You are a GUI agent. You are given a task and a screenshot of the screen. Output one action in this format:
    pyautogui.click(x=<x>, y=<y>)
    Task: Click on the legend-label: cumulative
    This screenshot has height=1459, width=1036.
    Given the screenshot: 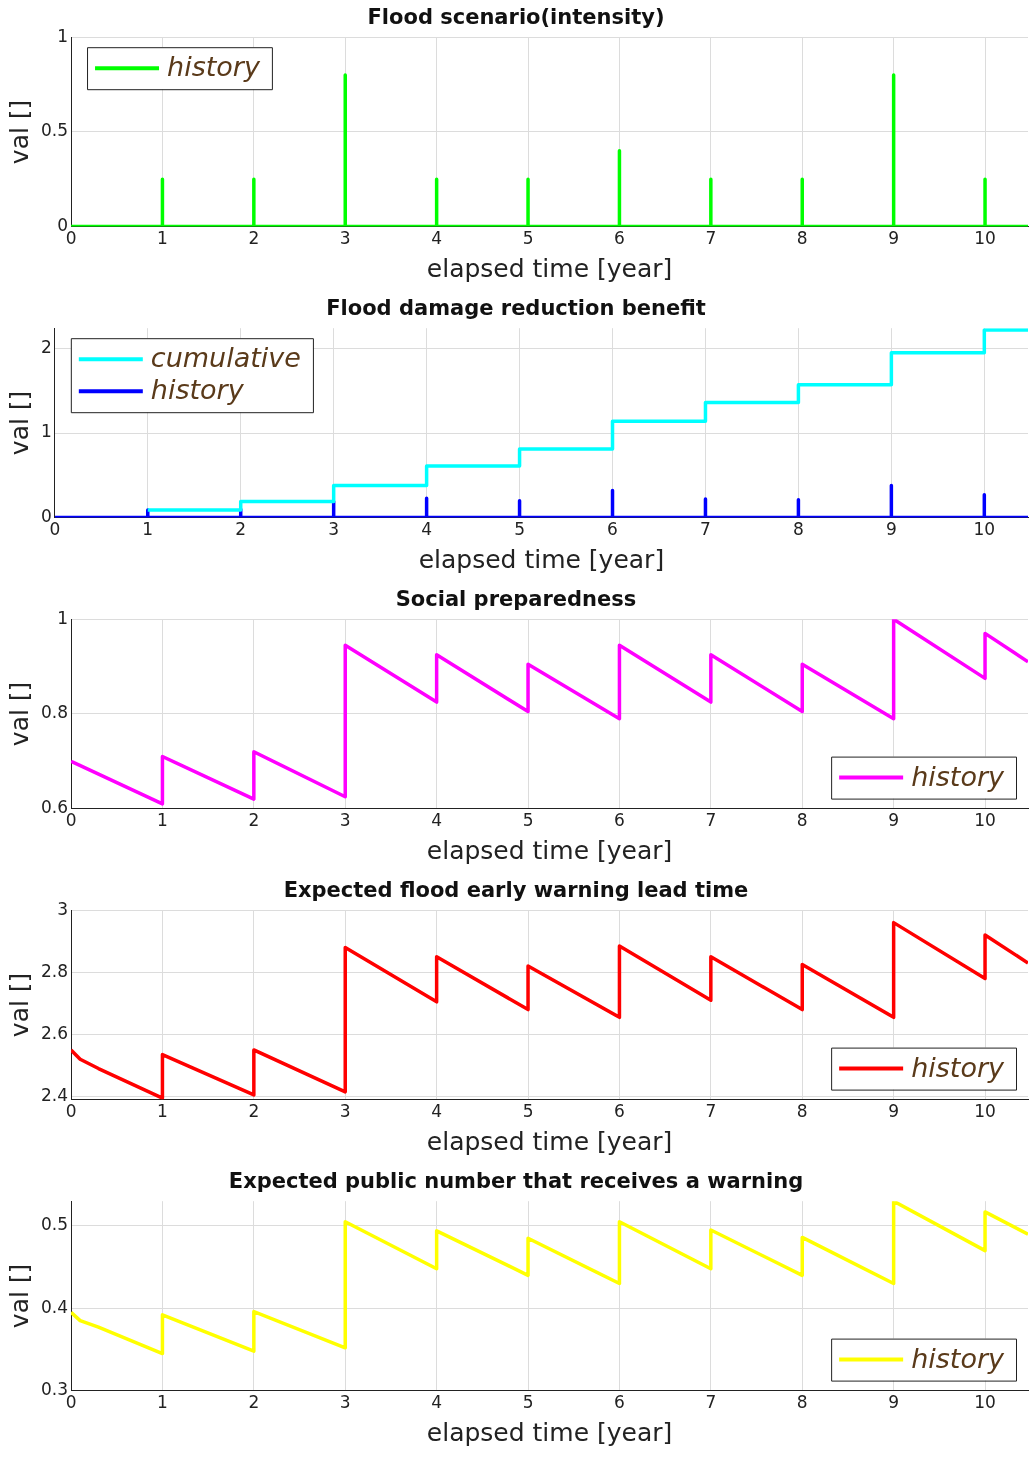 What is the action you would take?
    pyautogui.click(x=225, y=358)
    